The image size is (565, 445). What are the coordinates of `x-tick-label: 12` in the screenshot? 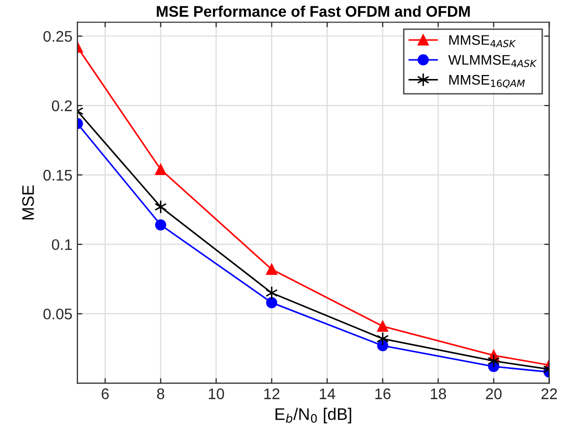 It's located at (272, 394).